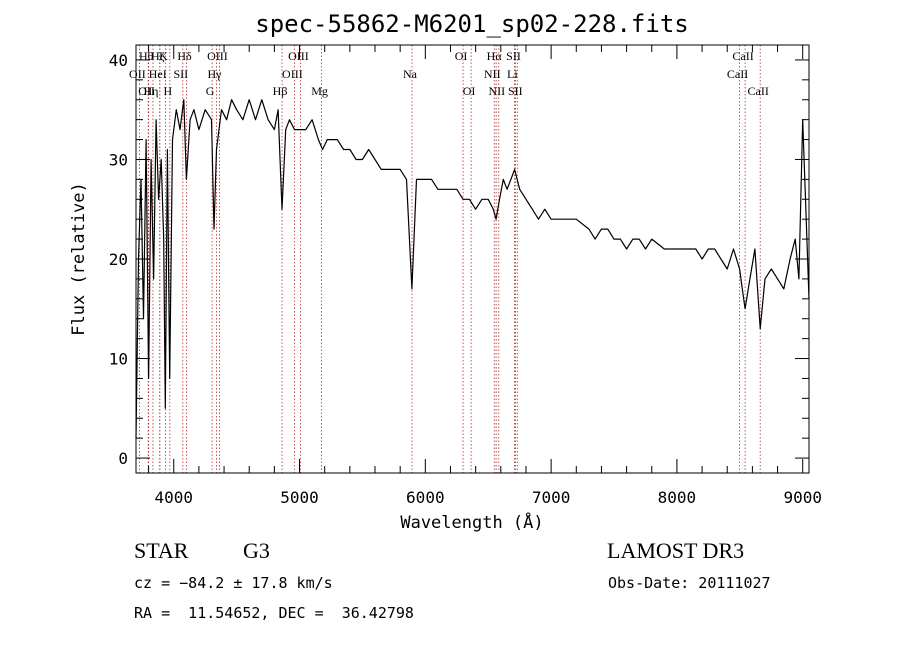  I want to click on line-label-20: Hα, so click(495, 56).